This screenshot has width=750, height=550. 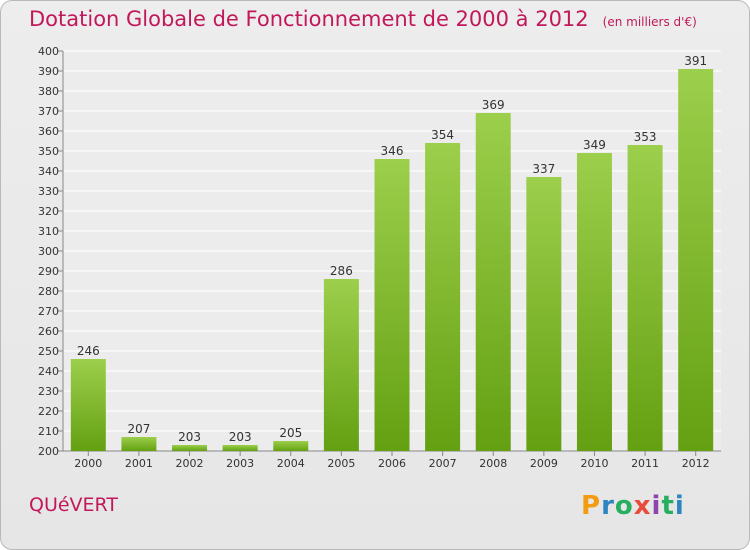 What do you see at coordinates (645, 137) in the screenshot?
I see `data-label: 353` at bounding box center [645, 137].